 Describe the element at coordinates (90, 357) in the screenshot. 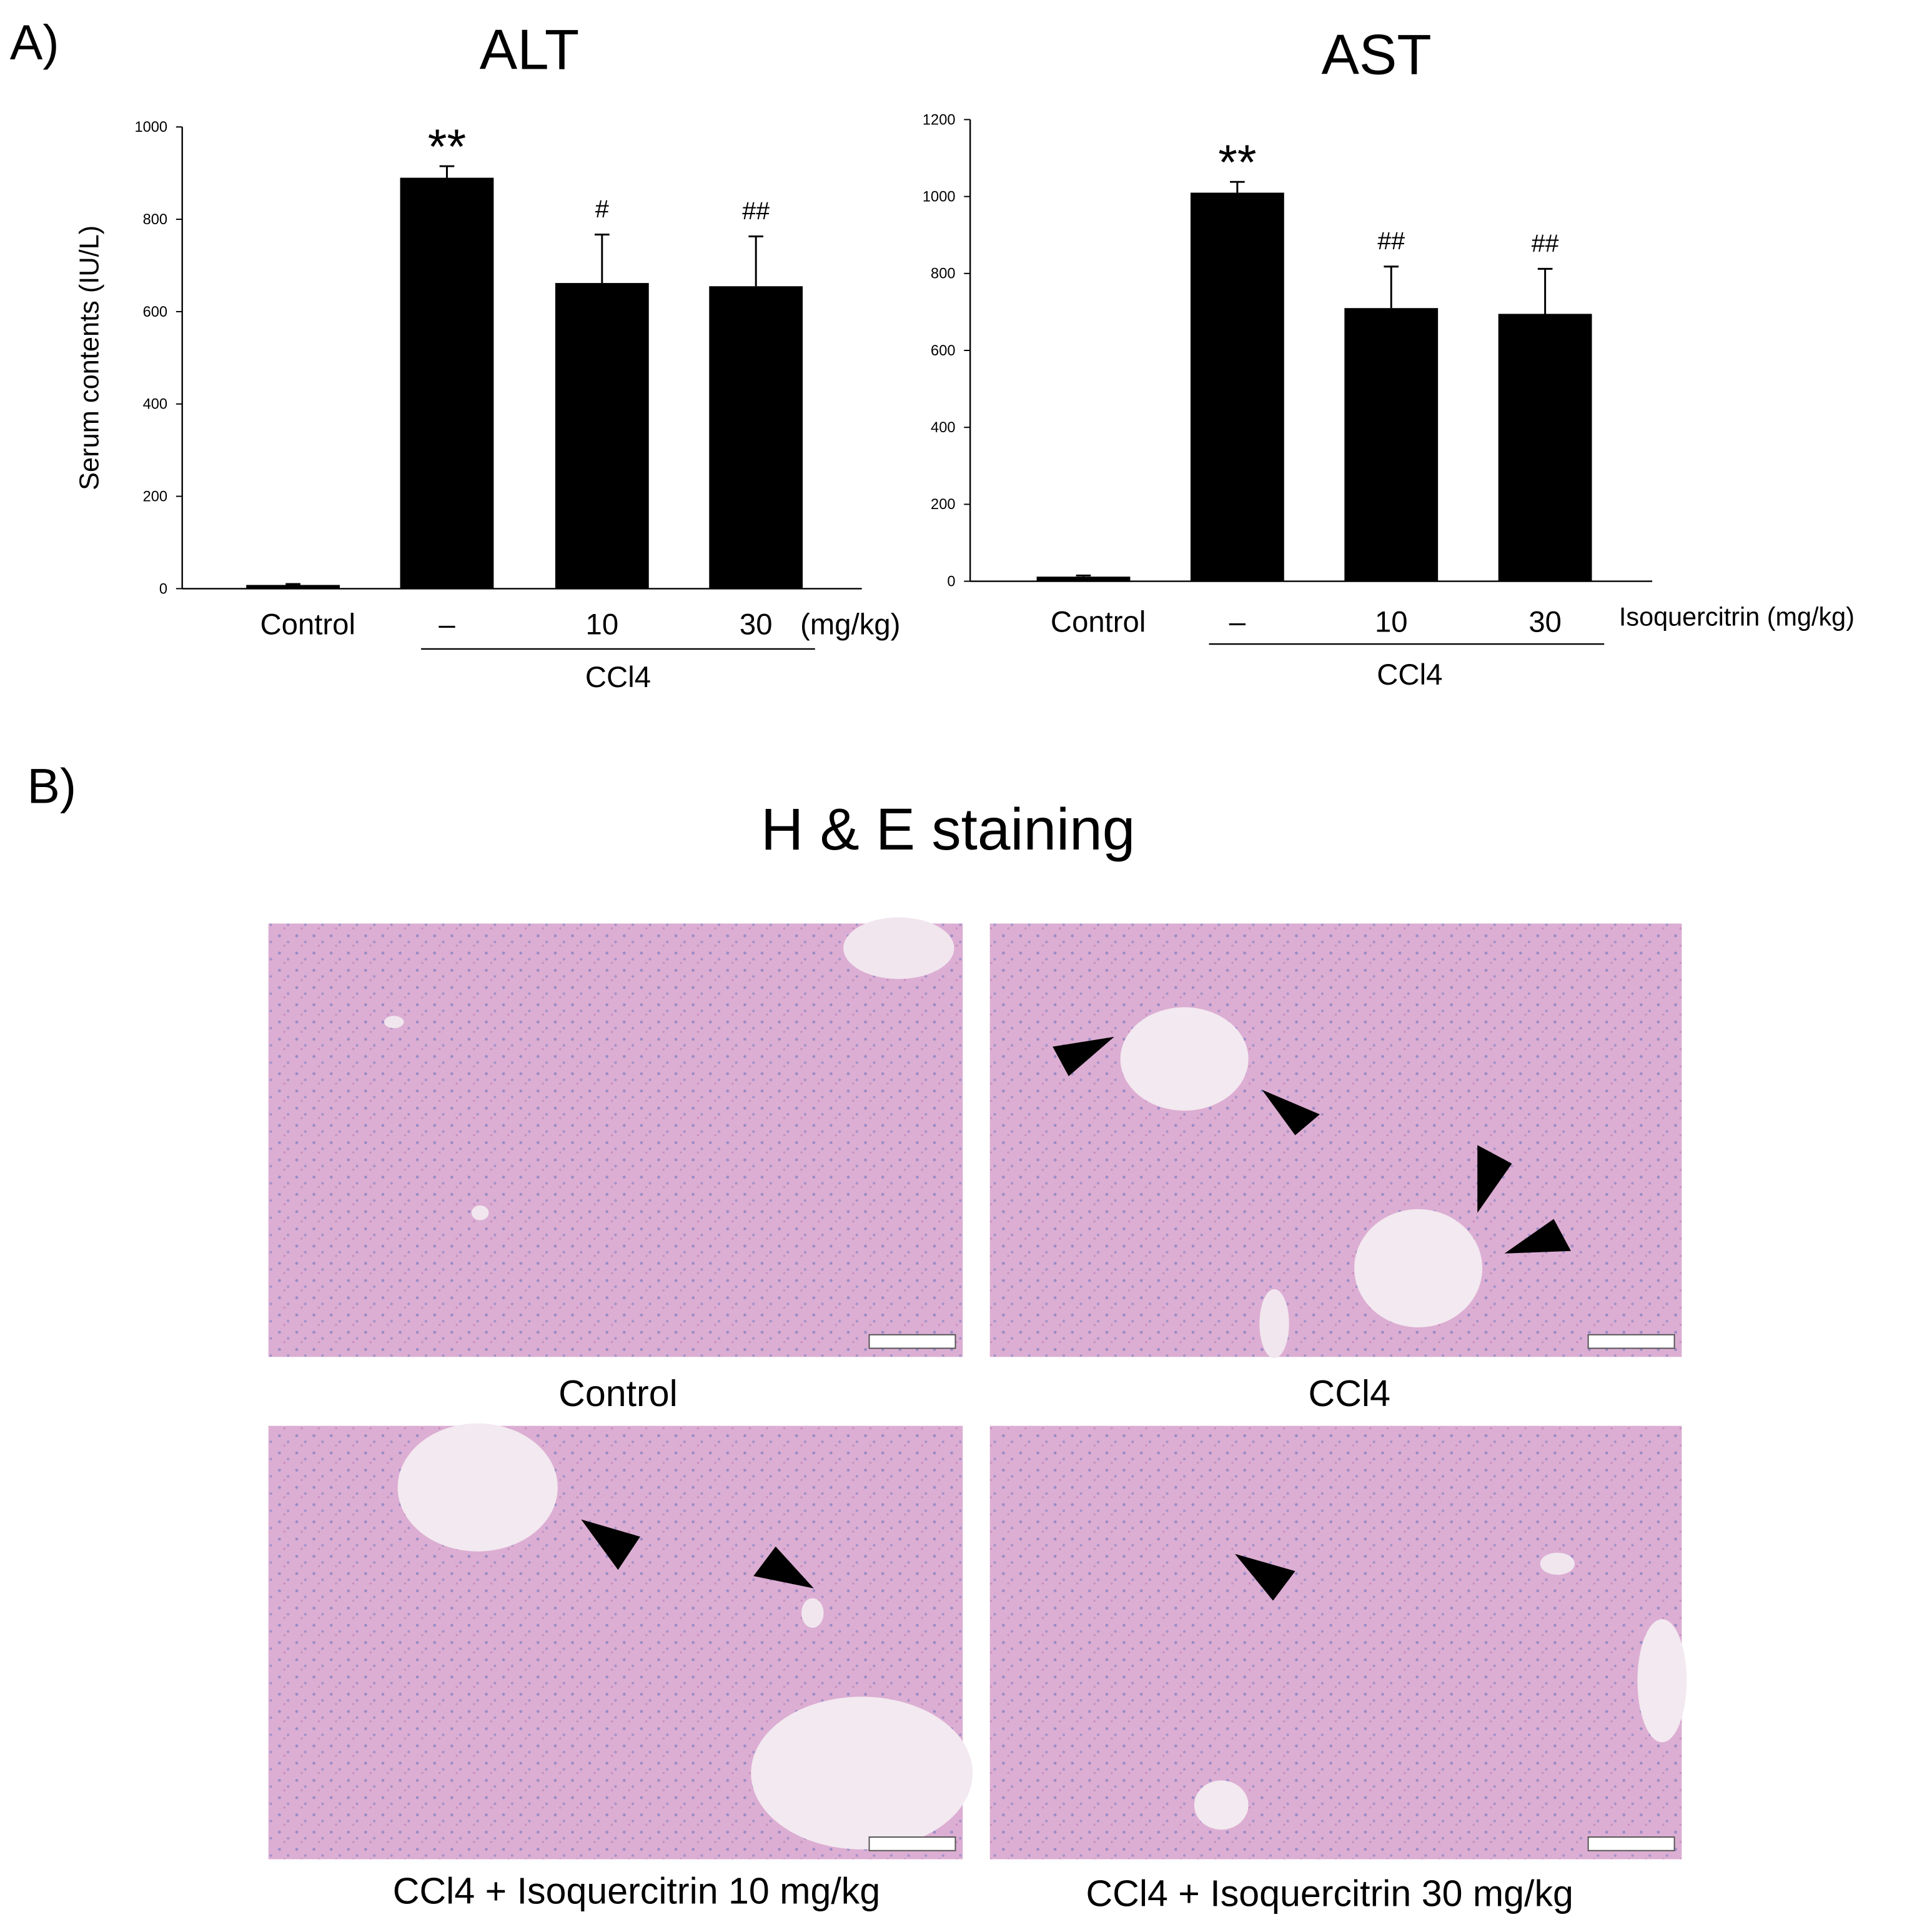

I see `y-axis-label: Serum contents (IU/L)` at that location.